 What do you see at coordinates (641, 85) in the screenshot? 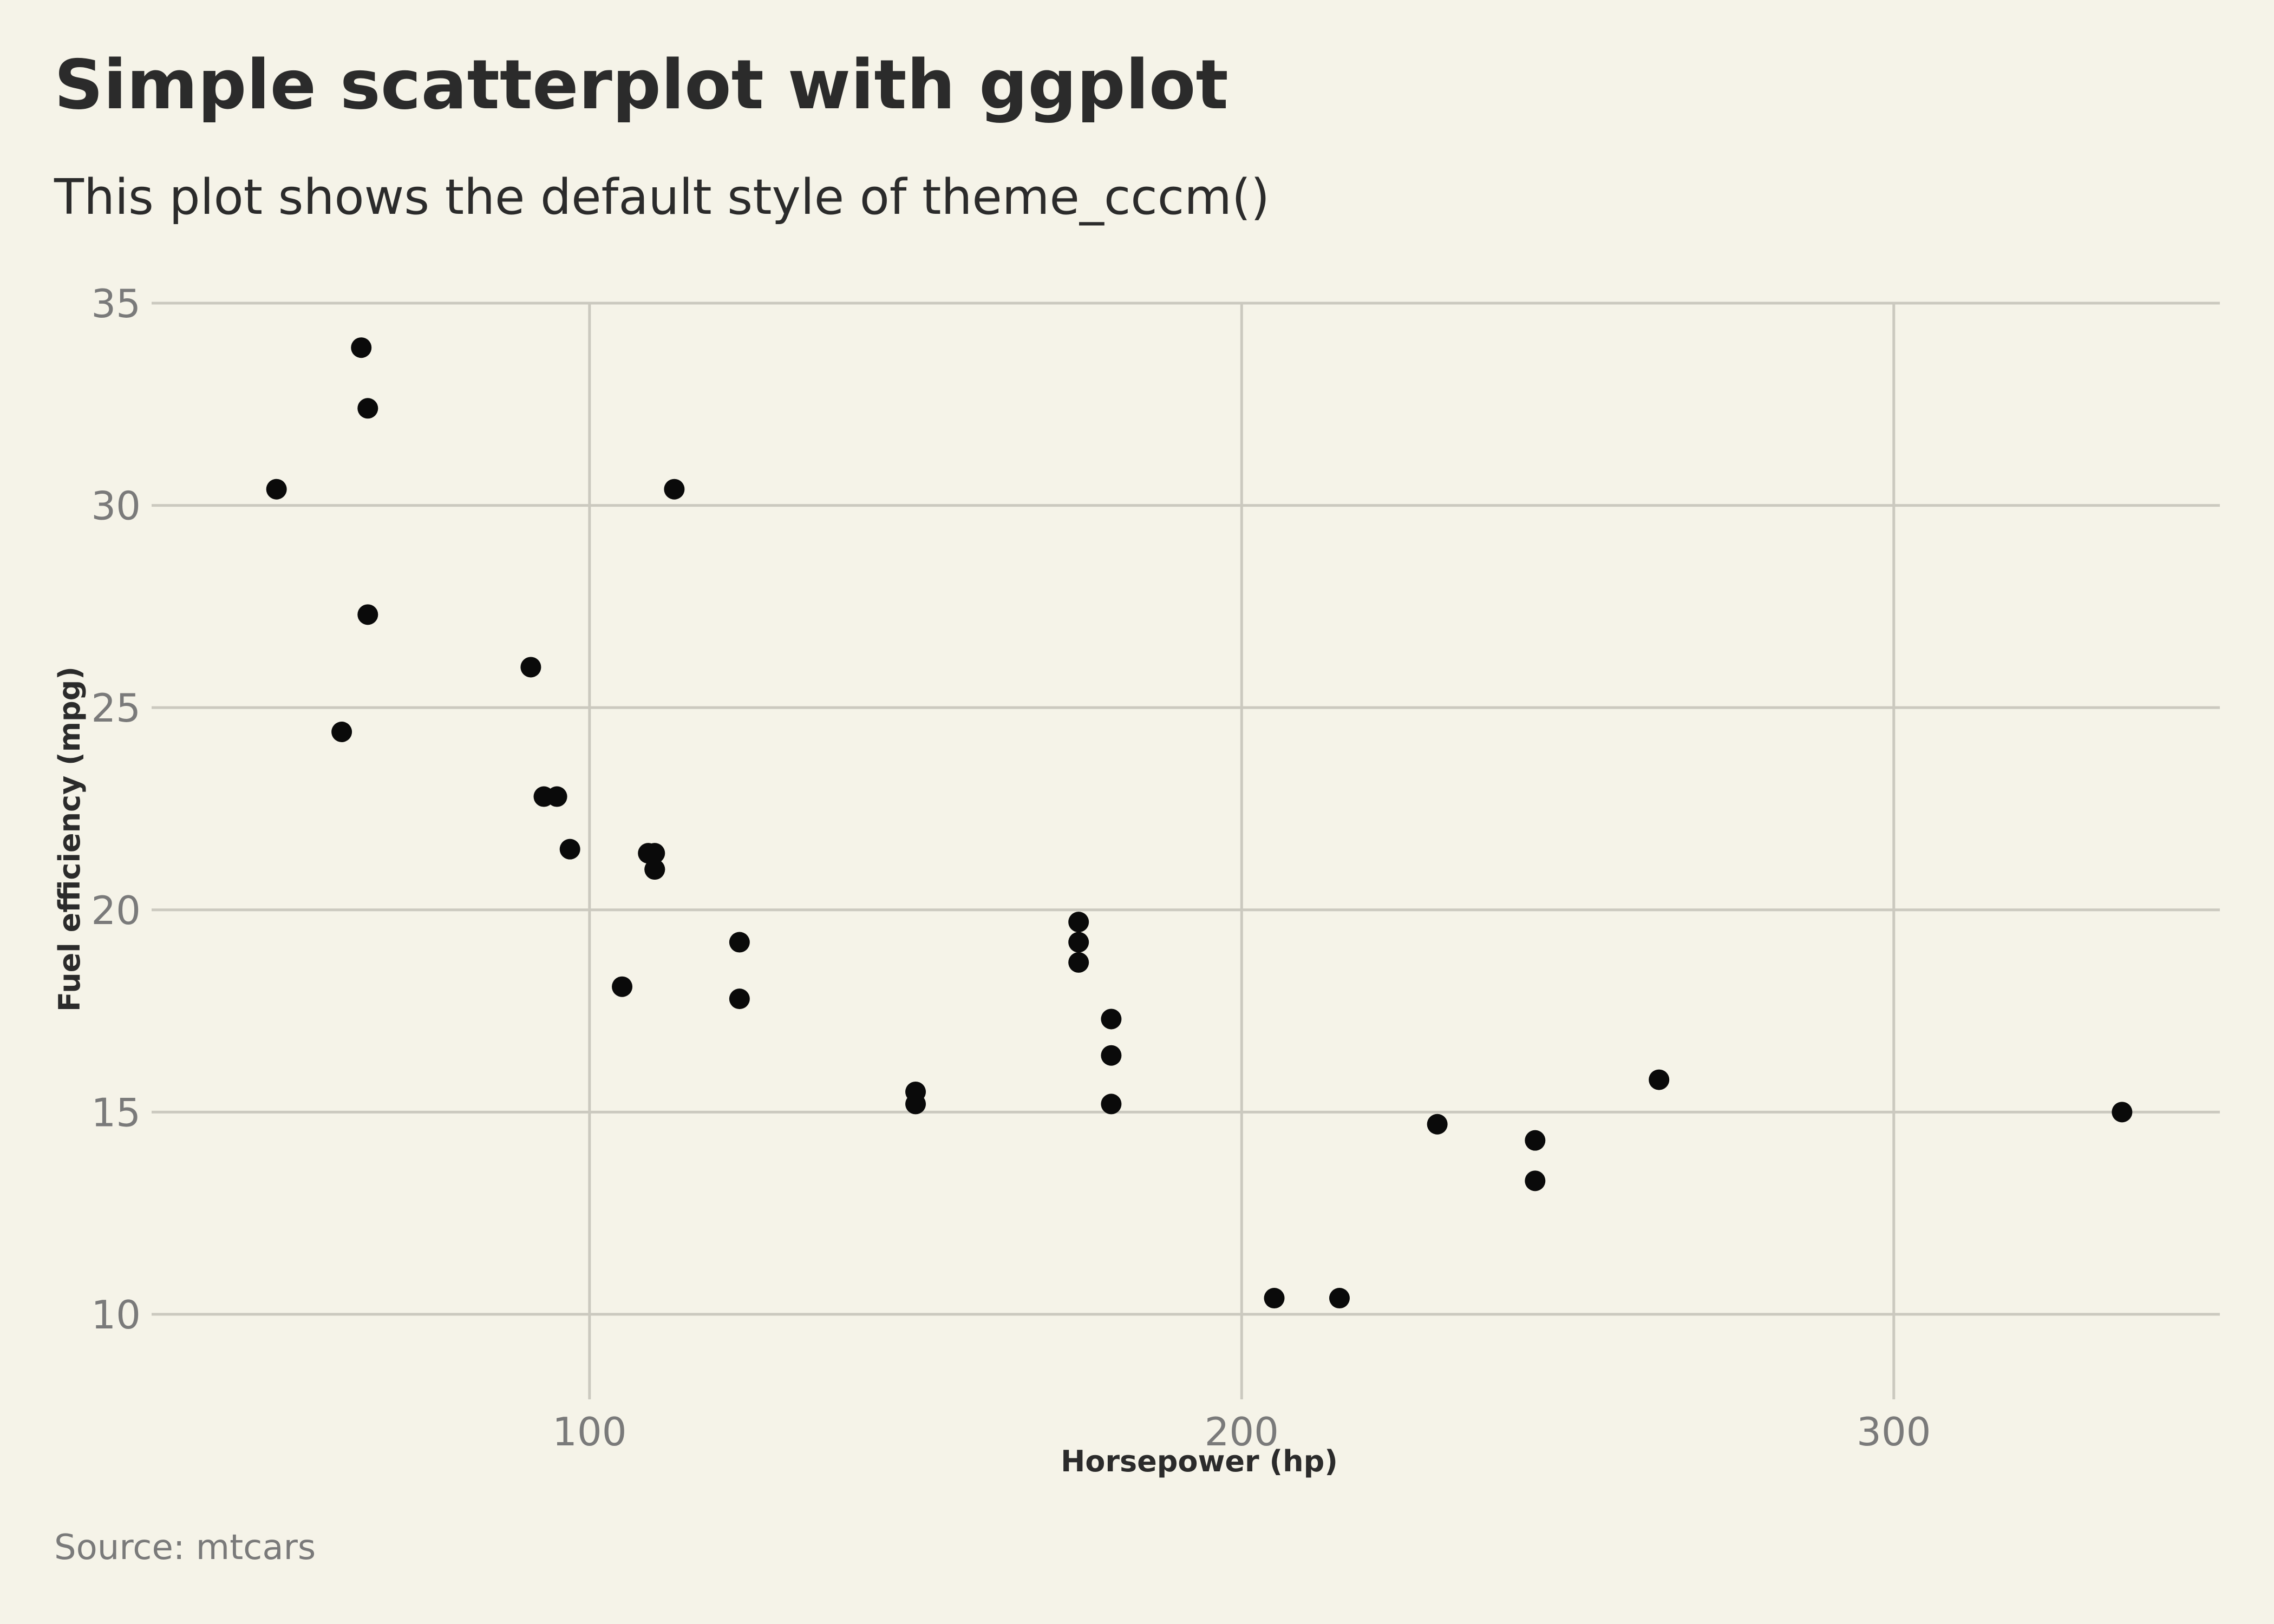
I see `chart-title: Simple scatterplot with ggplot` at bounding box center [641, 85].